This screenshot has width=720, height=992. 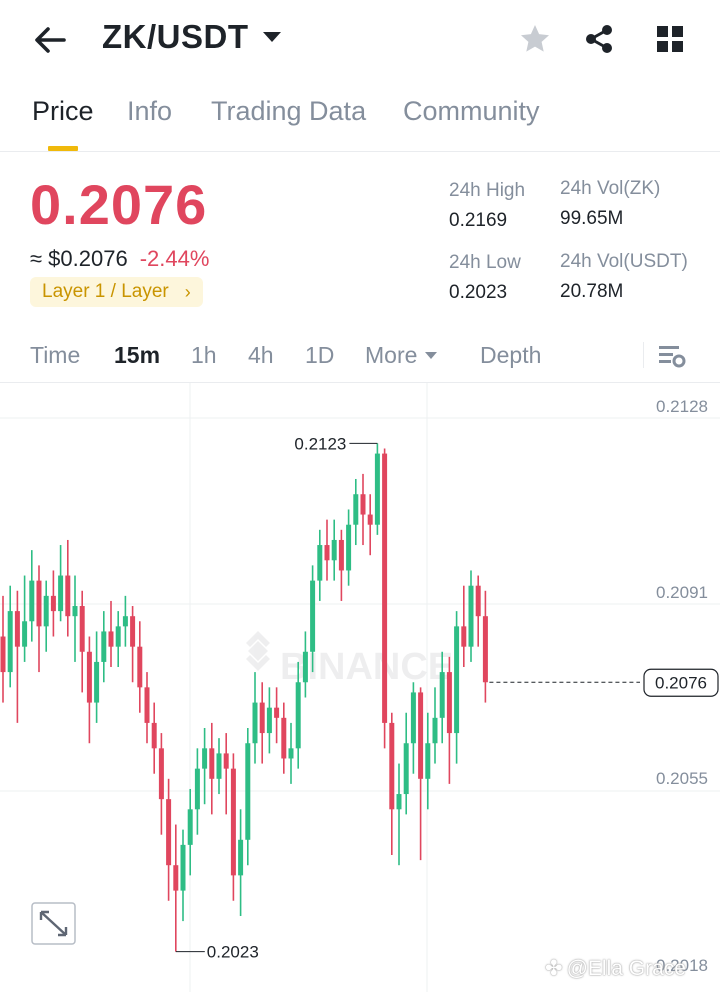 I want to click on stat-value: 20.78M, so click(x=592, y=291).